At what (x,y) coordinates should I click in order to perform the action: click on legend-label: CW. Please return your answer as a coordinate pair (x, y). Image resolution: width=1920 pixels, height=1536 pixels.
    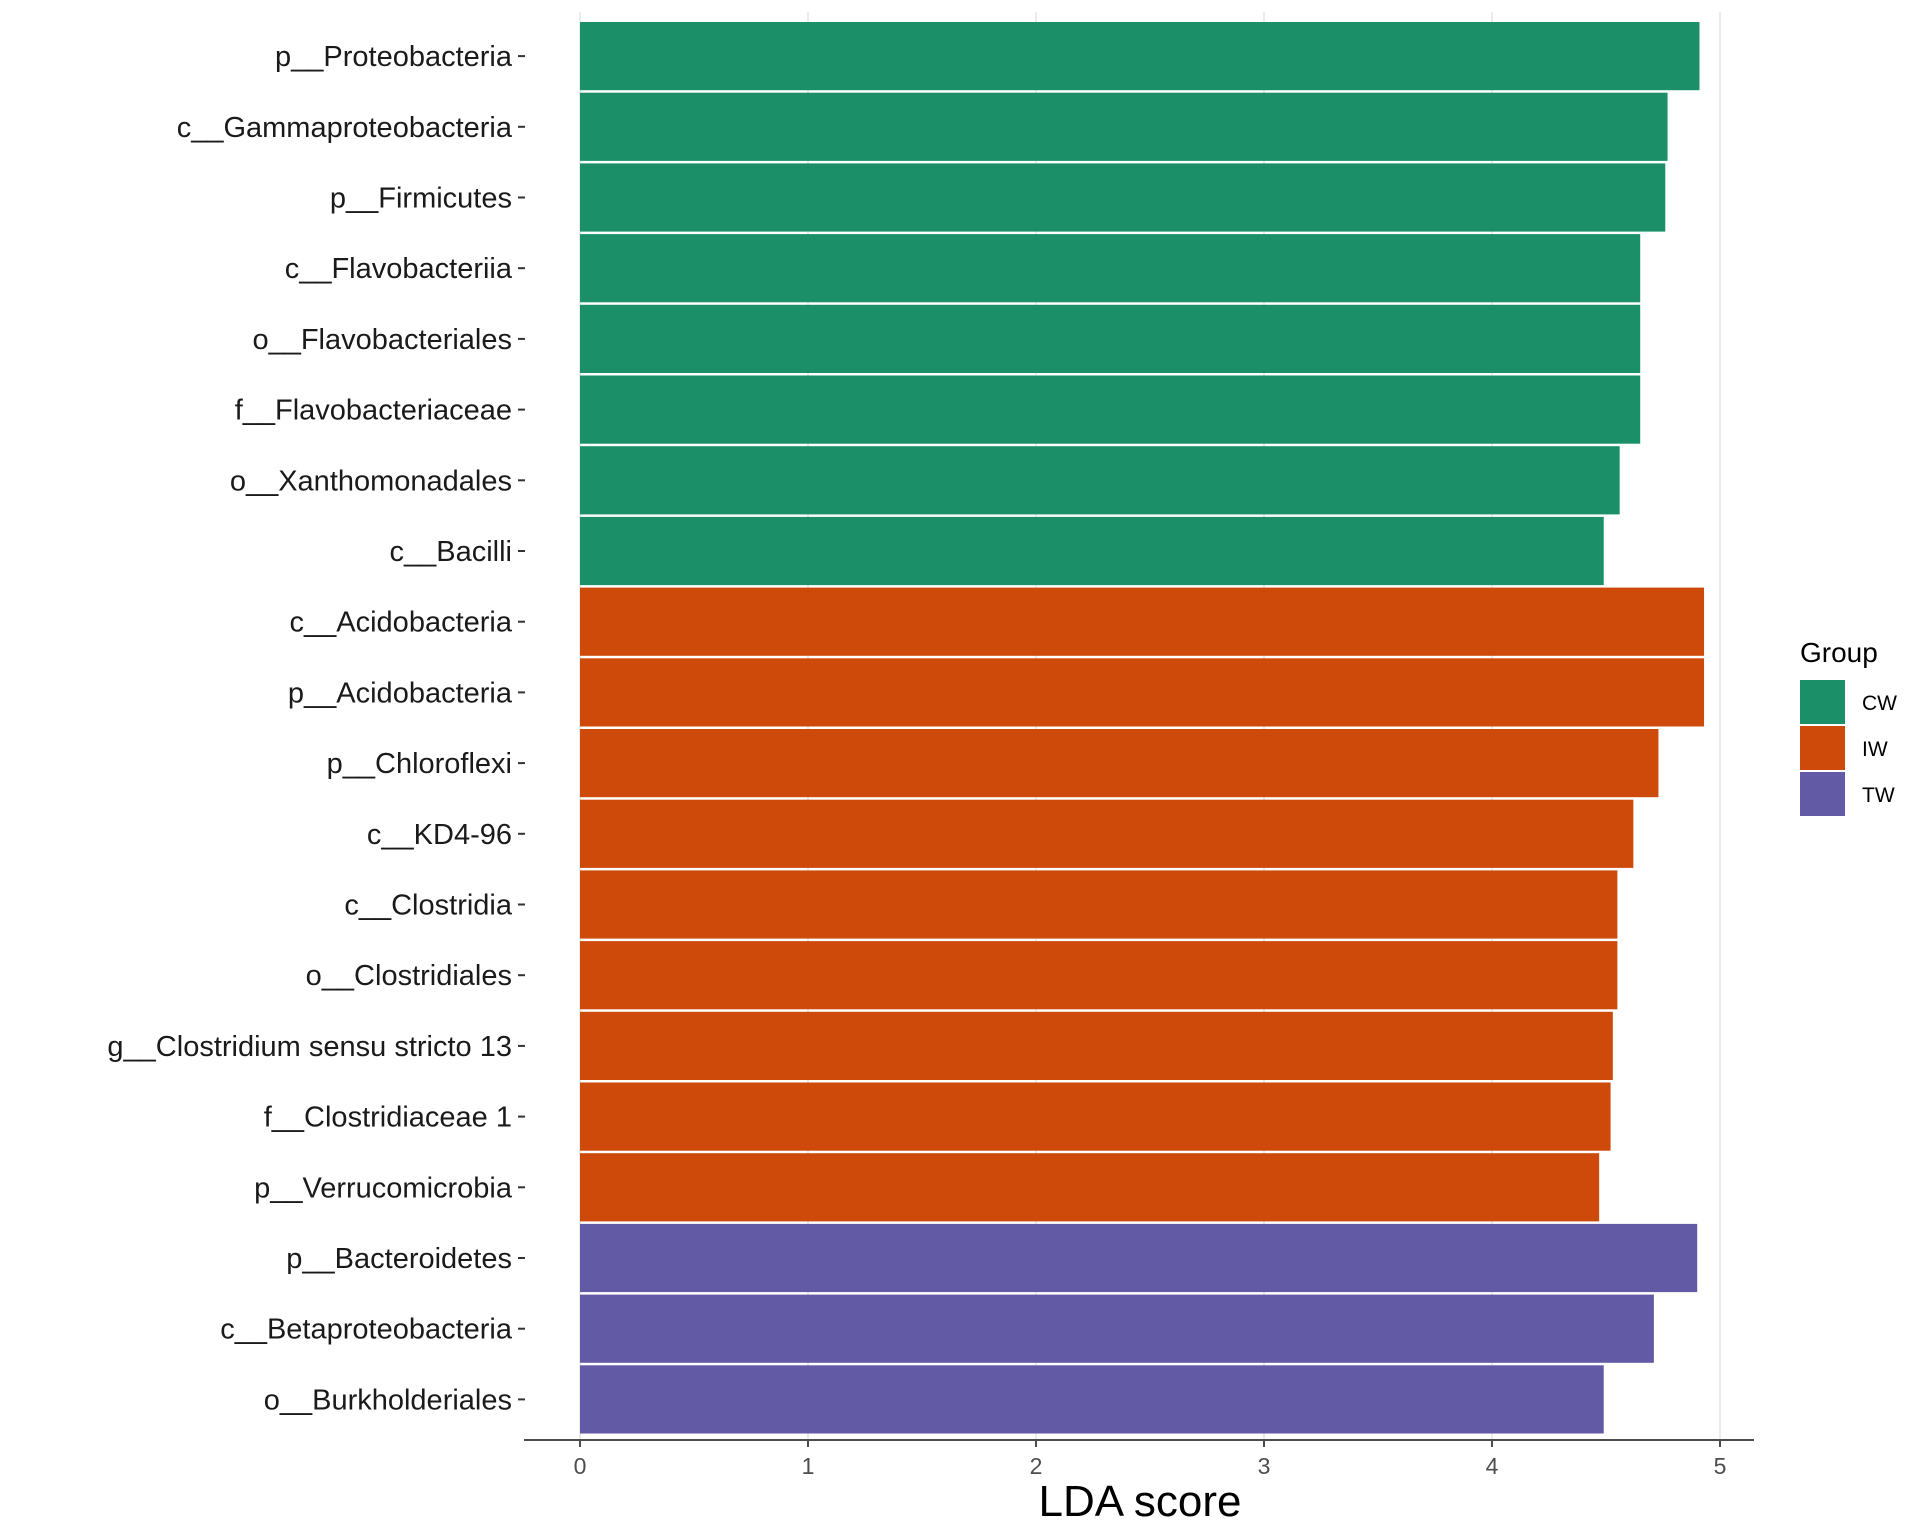
    Looking at the image, I should click on (1879, 703).